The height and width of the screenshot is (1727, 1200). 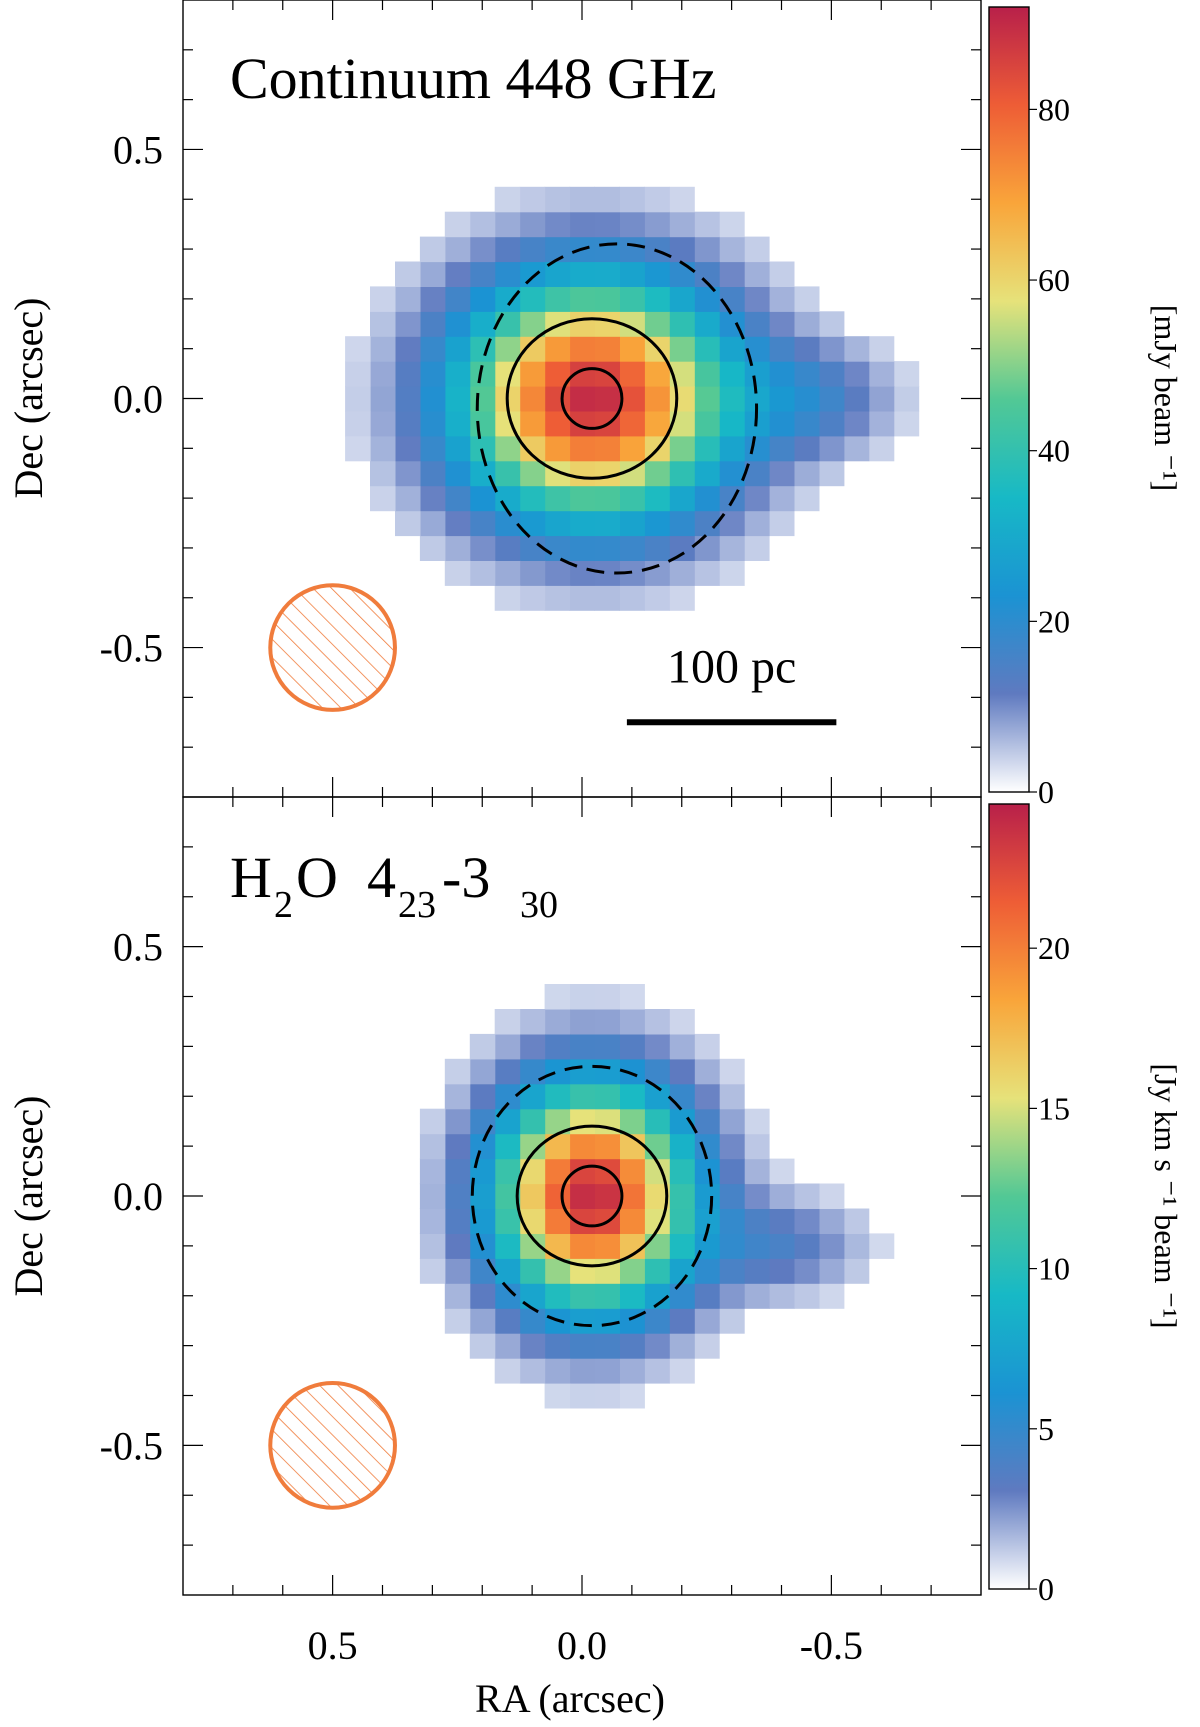 What do you see at coordinates (28, 398) in the screenshot?
I see `y-axis-label-continuum: Dec (arcsec)` at bounding box center [28, 398].